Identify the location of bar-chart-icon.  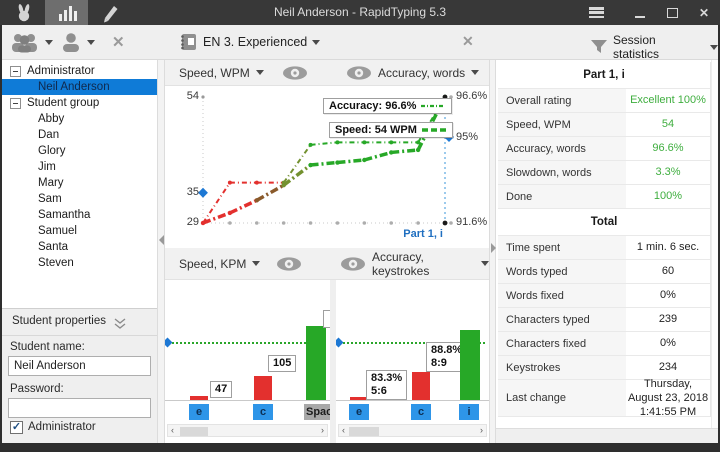
(67, 13).